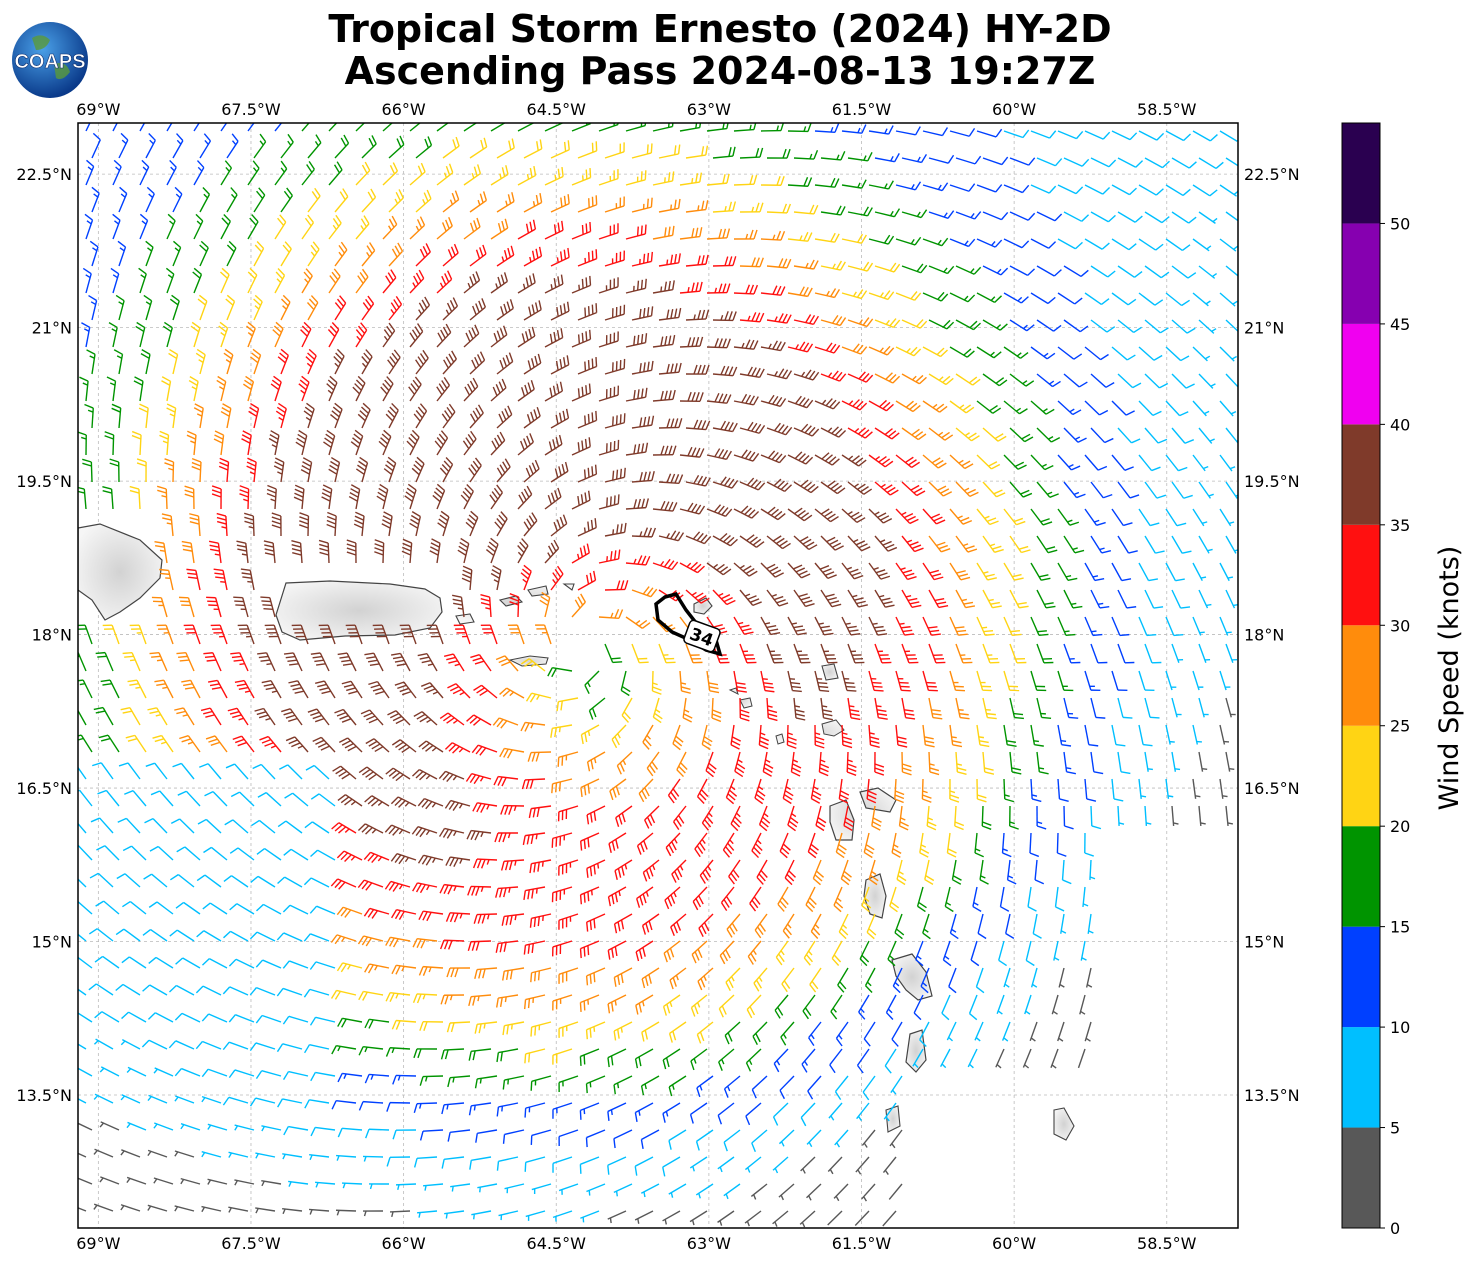 This screenshot has height=1264, width=1478. Describe the element at coordinates (810, 732) in the screenshot. I see `montserrat-island` at that location.